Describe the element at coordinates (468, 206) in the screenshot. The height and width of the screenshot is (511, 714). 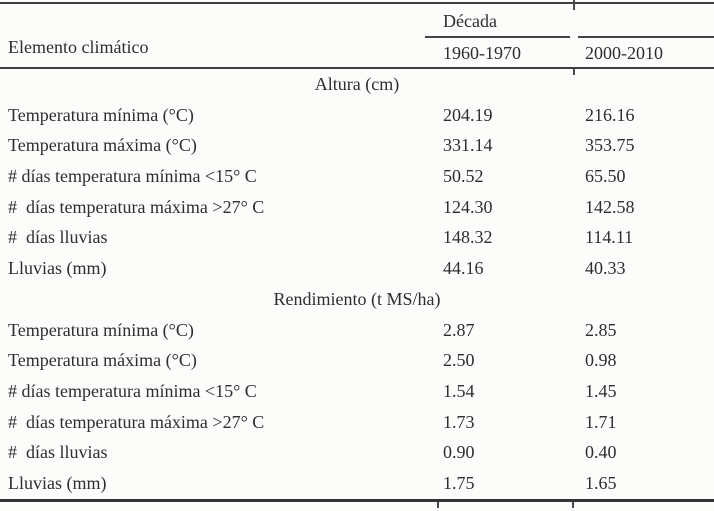
I see `value-cell-1960-1970: 124.30` at that location.